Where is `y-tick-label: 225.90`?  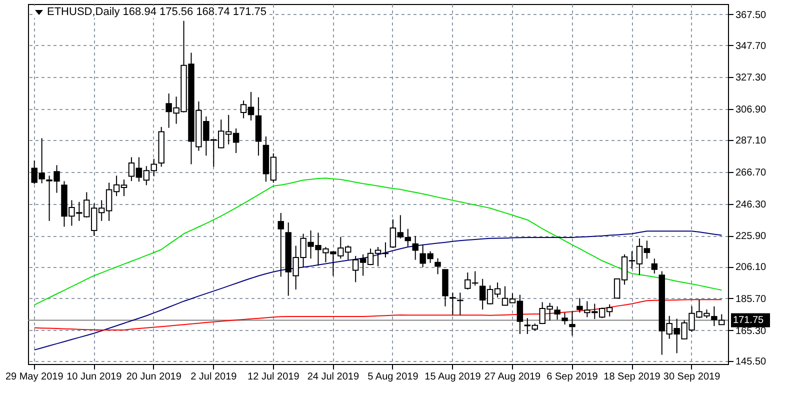
y-tick-label: 225.90 is located at coordinates (751, 236).